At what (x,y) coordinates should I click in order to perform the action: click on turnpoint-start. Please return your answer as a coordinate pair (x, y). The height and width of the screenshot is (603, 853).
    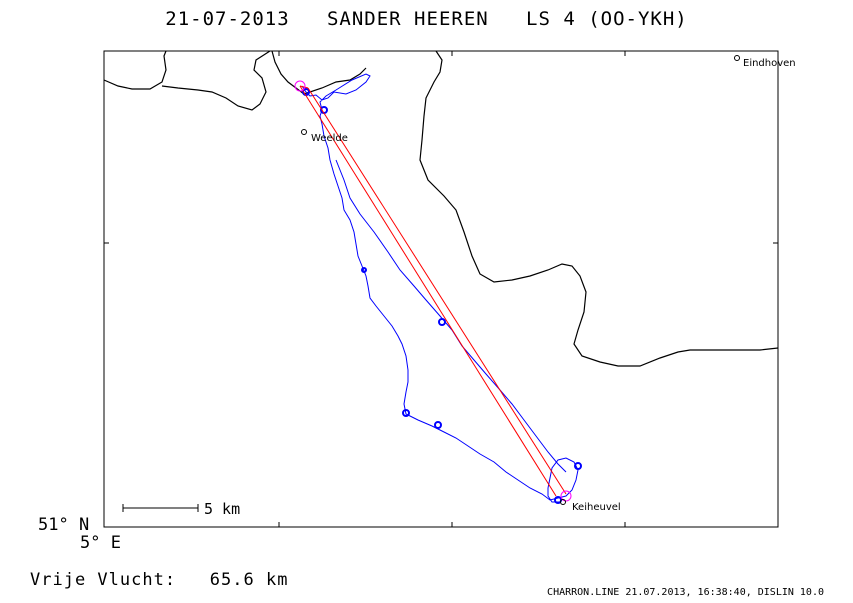
    Looking at the image, I should click on (300, 86).